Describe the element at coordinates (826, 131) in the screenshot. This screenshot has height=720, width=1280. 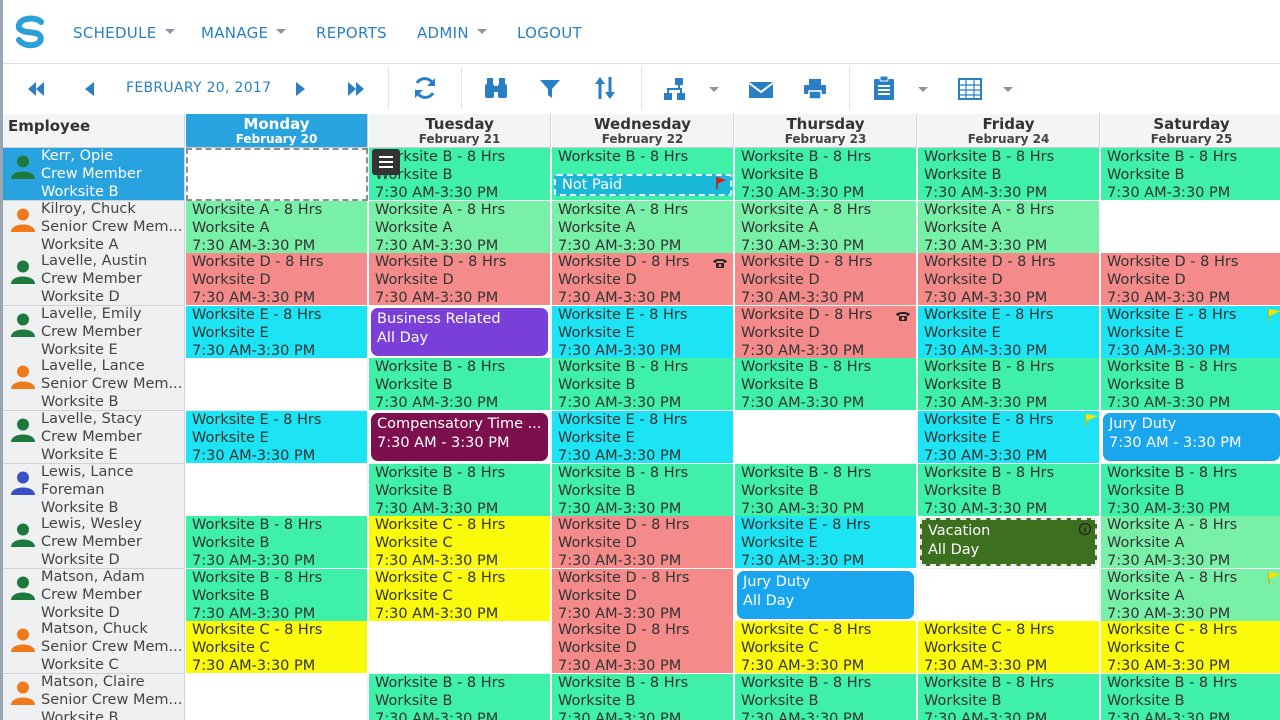
I see `day-header-thursday: Thursday February 23` at that location.